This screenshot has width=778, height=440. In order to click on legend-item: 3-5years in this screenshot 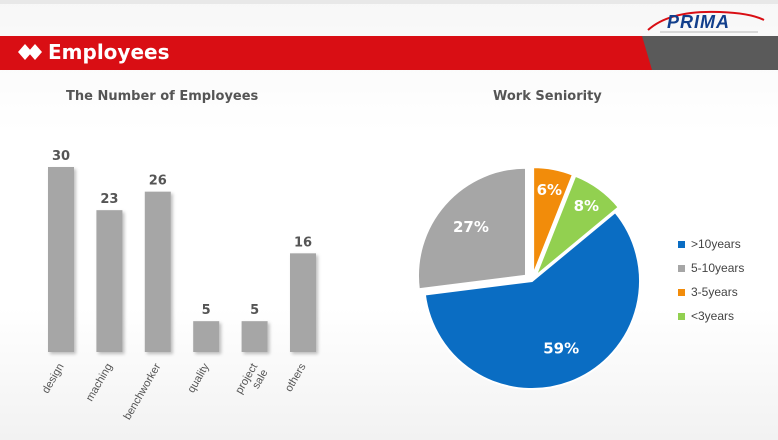, I will do `click(711, 292)`.